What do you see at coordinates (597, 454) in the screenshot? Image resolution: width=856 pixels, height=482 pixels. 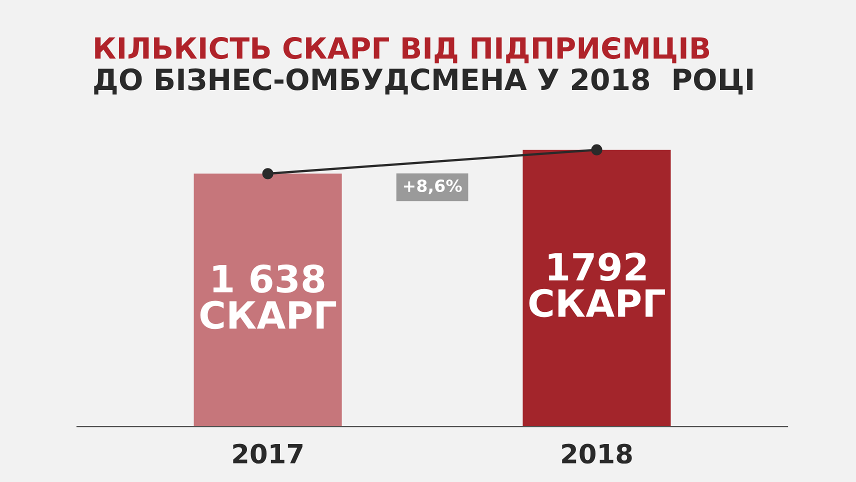 I see `x-tick-label: 2018` at bounding box center [597, 454].